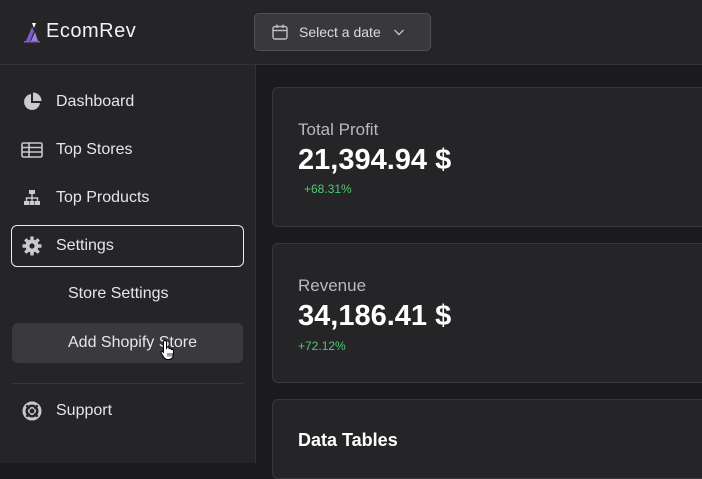 This screenshot has width=702, height=479. Describe the element at coordinates (32, 246) in the screenshot. I see `gear-icon` at that location.